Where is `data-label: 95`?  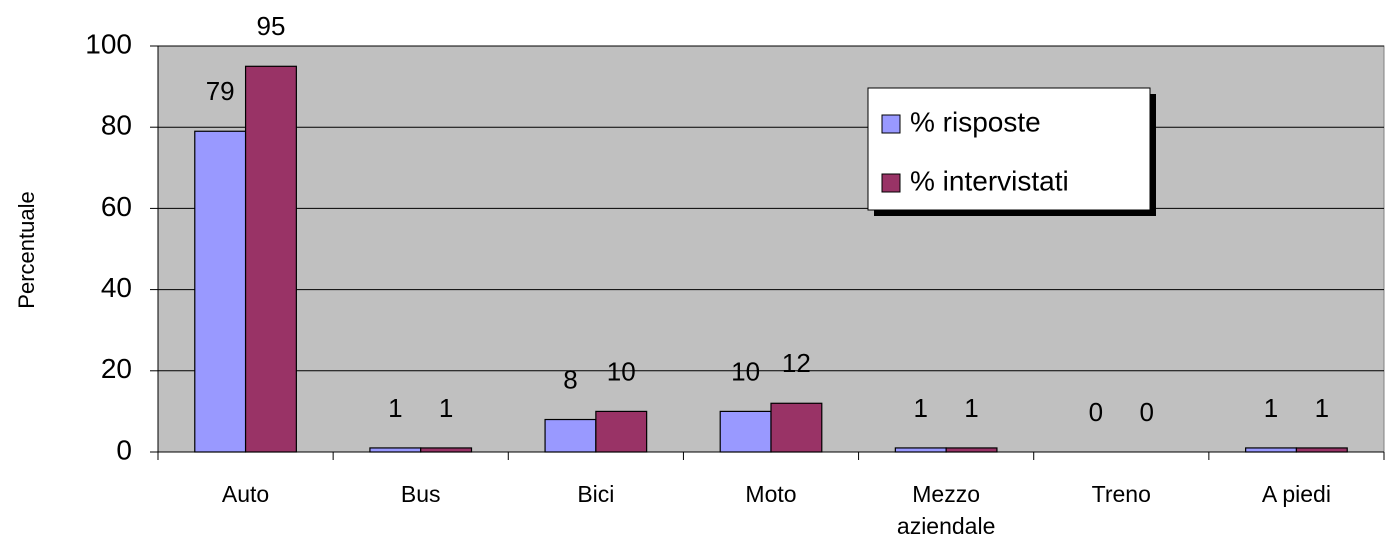 data-label: 95 is located at coordinates (271, 26).